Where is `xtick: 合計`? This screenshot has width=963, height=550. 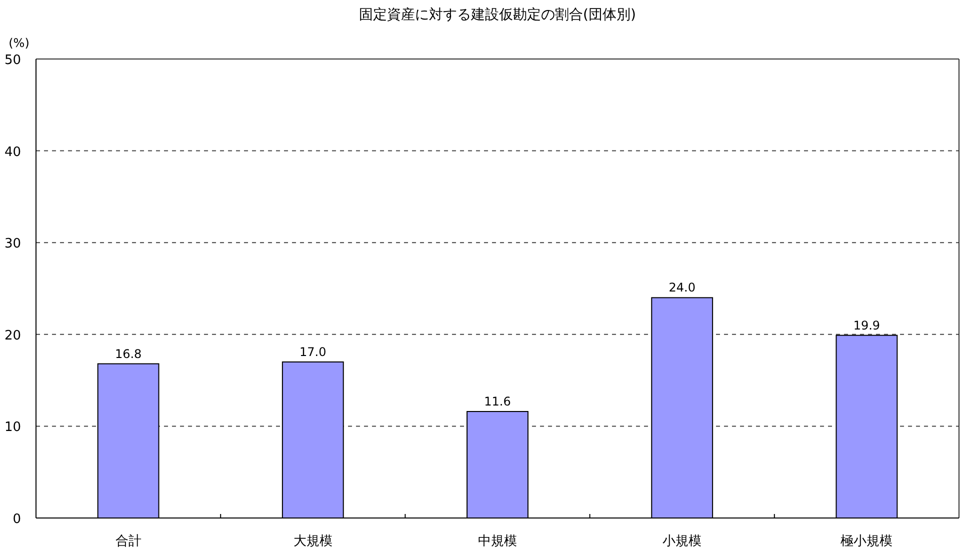
xtick: 合計 is located at coordinates (128, 541).